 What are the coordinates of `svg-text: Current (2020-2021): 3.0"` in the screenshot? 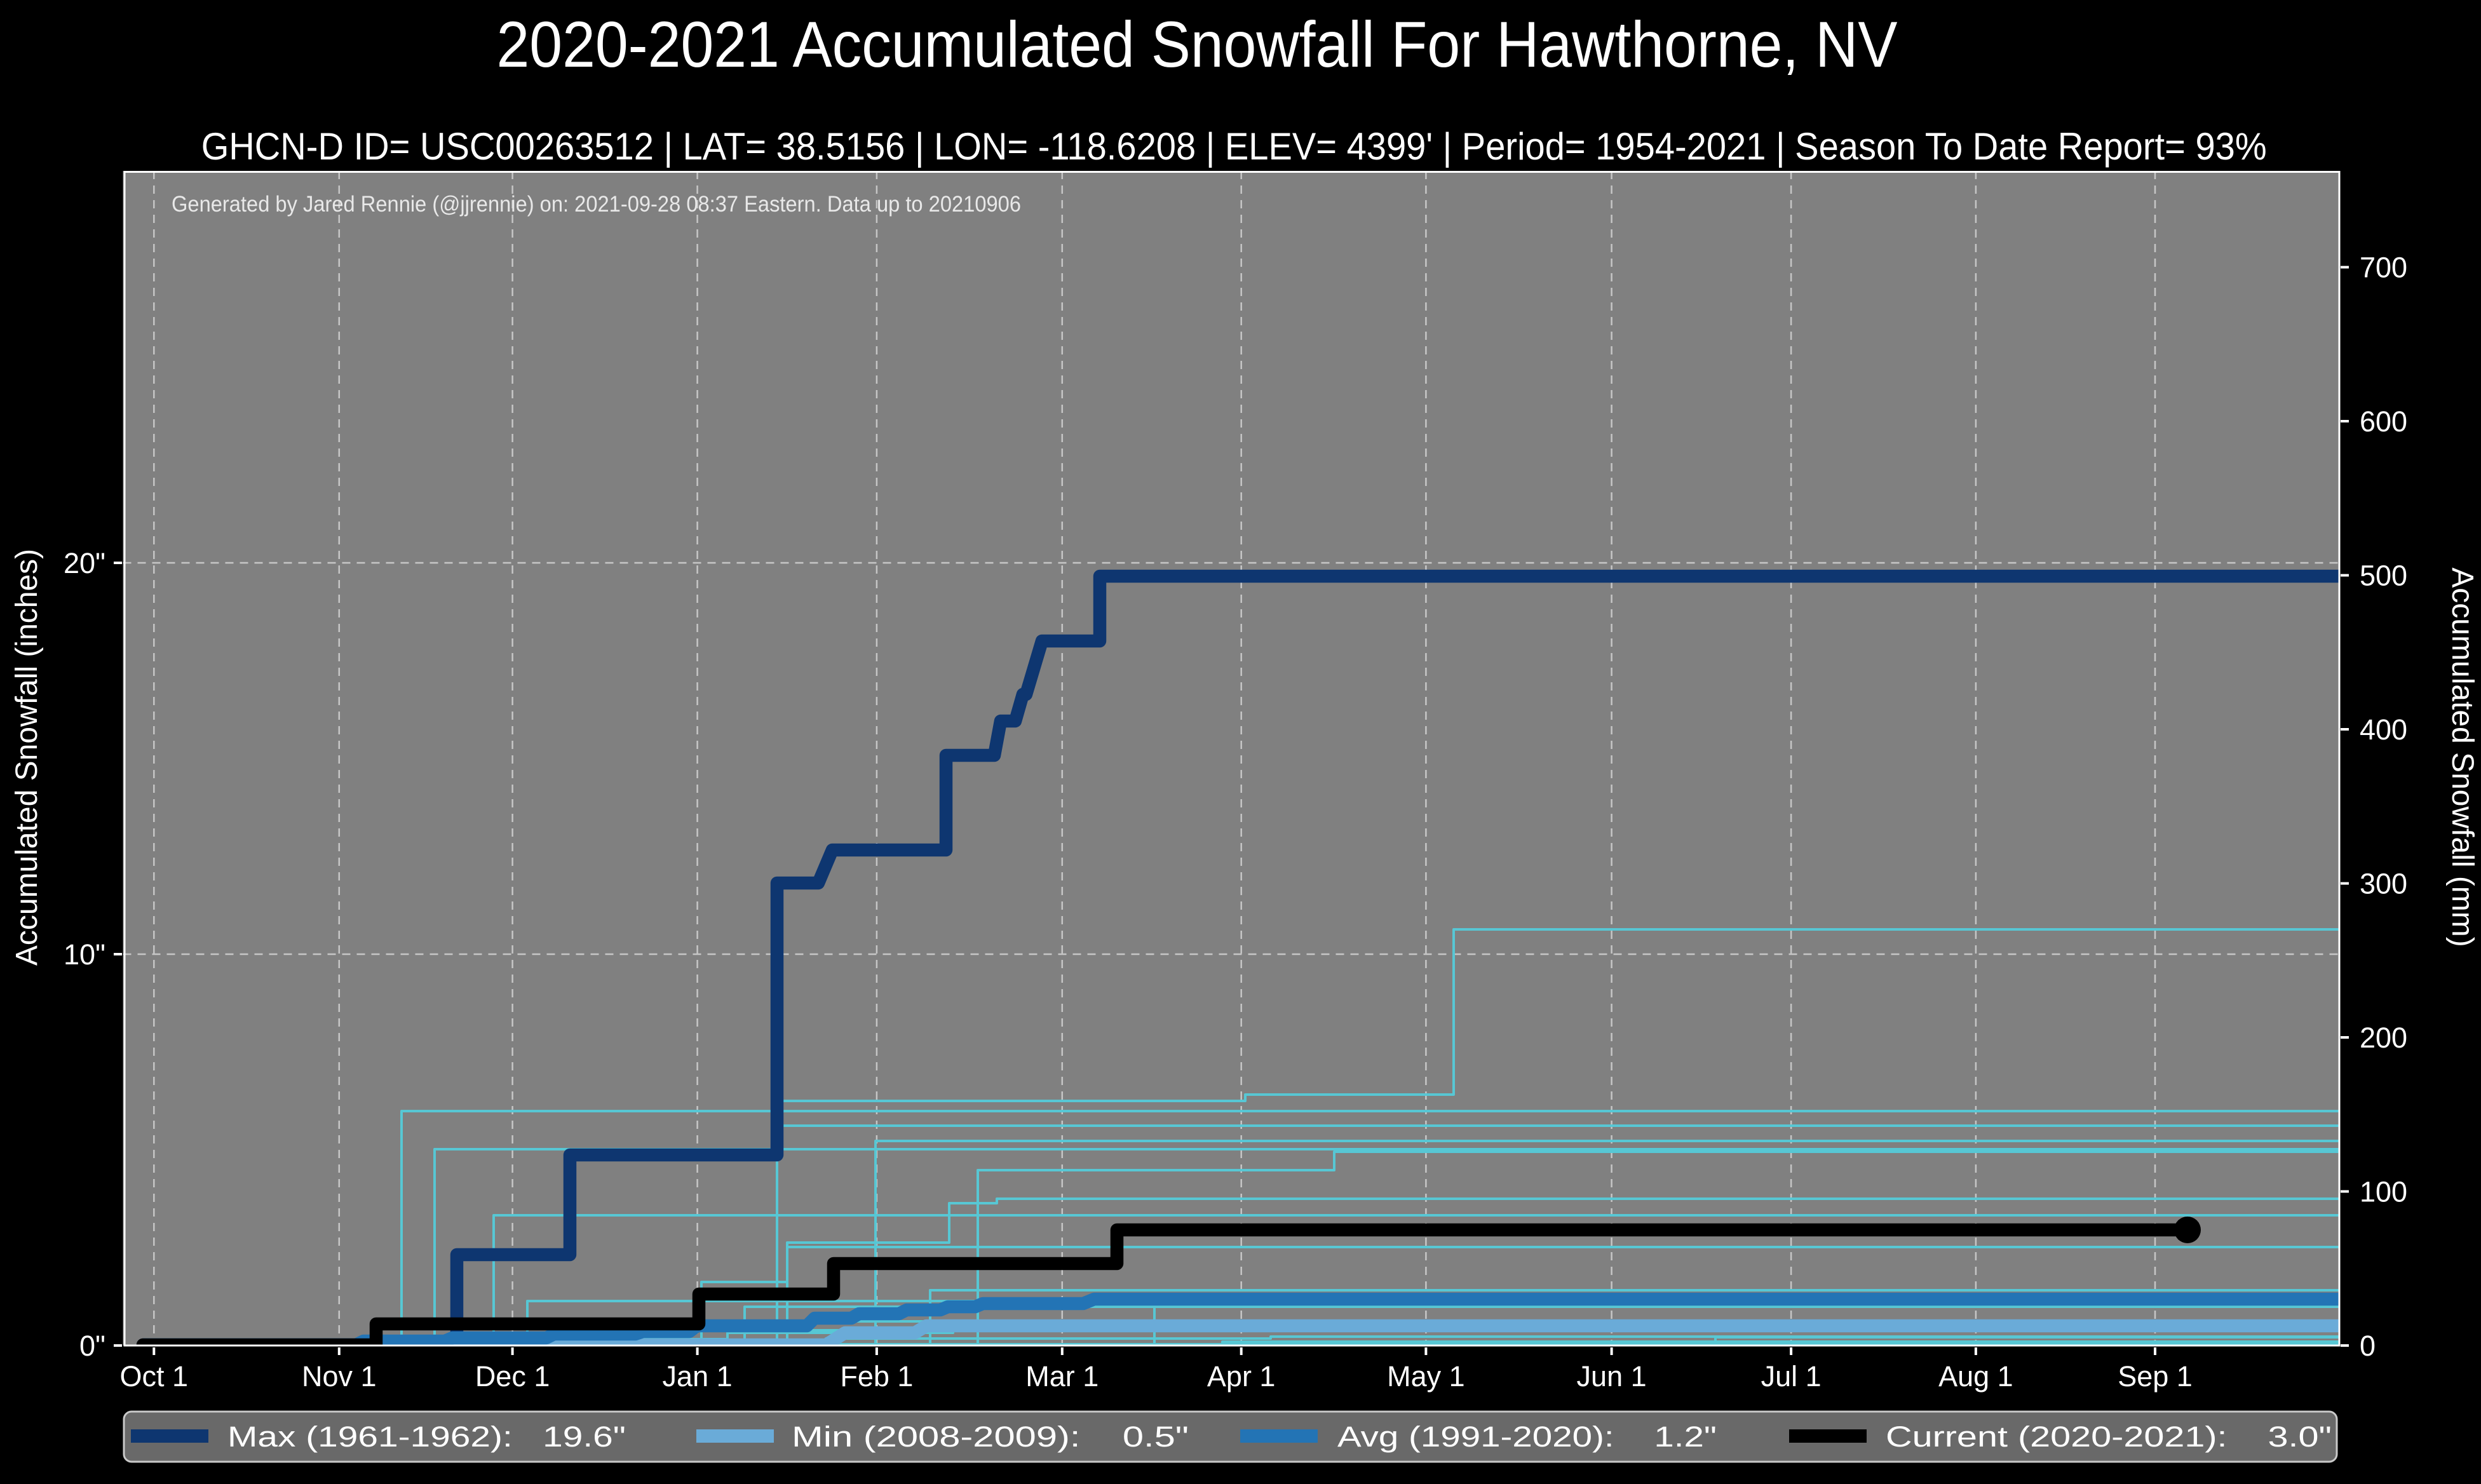 It's located at (2109, 1436).